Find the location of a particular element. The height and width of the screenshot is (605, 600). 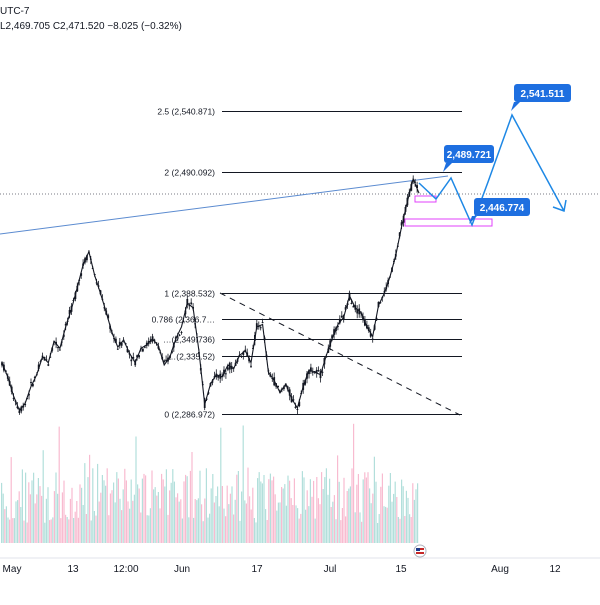

price-callouts: 2,541.511 2,489.721 2,446.774 is located at coordinates (507, 154).